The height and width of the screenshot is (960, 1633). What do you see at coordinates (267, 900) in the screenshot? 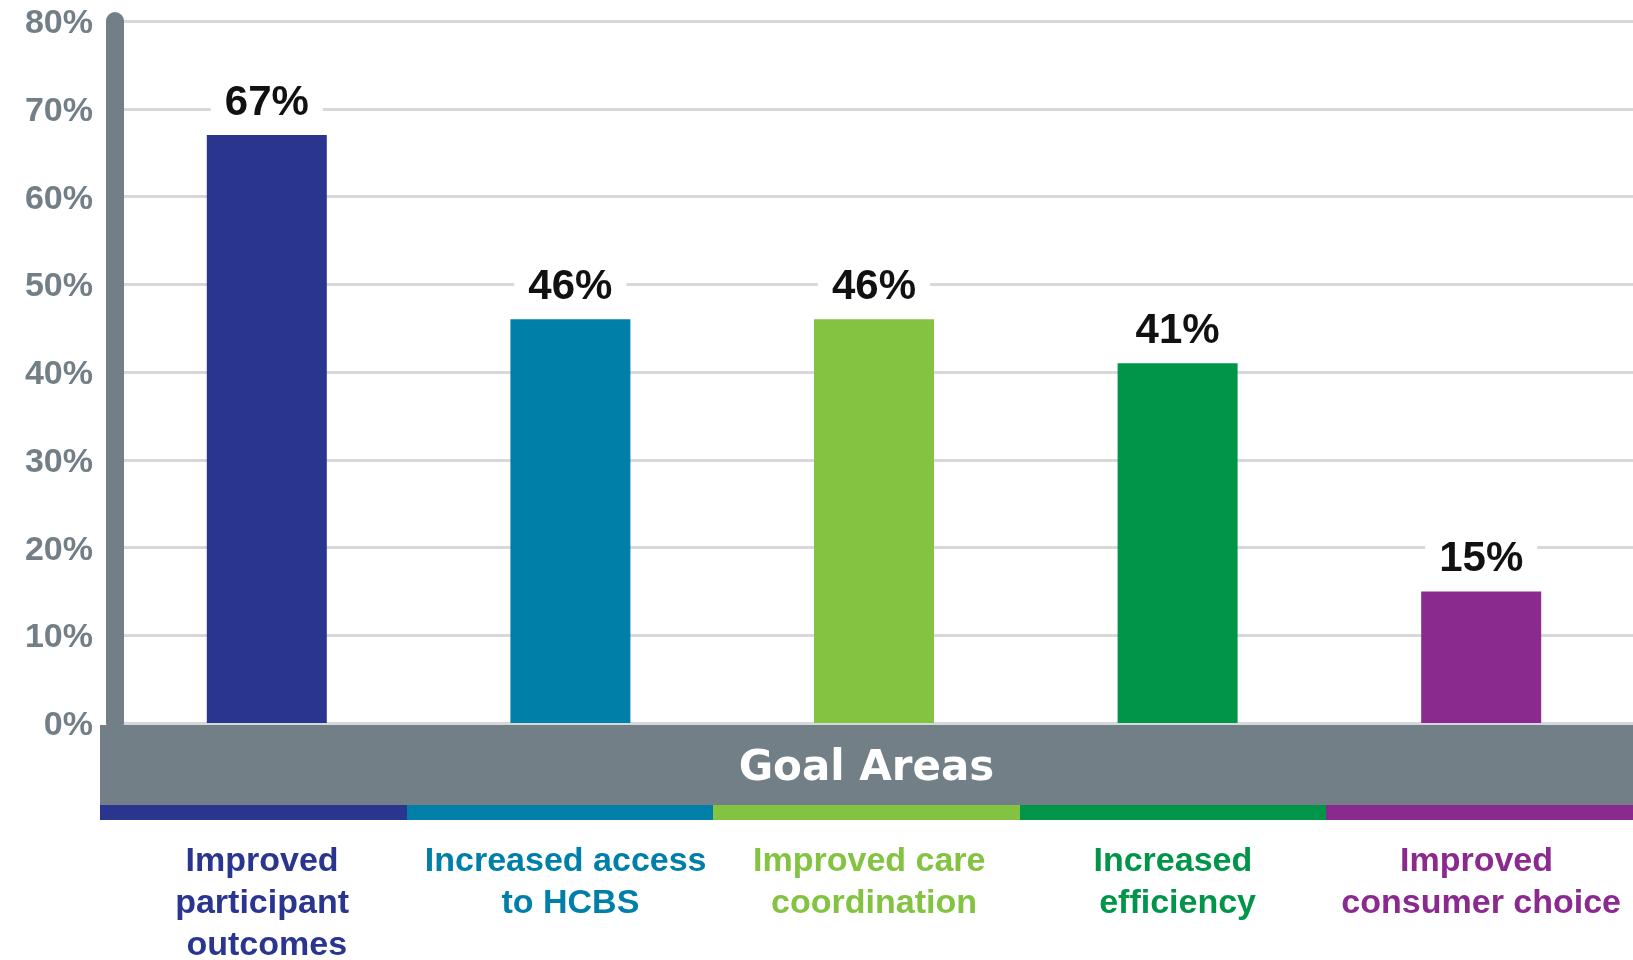
I see `x-tick-label: Improved participant outcomes` at bounding box center [267, 900].